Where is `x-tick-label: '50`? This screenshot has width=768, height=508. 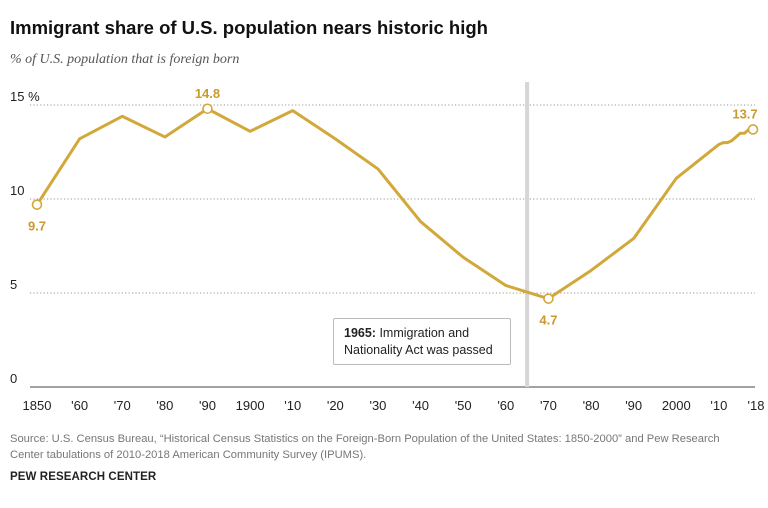 x-tick-label: '50 is located at coordinates (463, 405).